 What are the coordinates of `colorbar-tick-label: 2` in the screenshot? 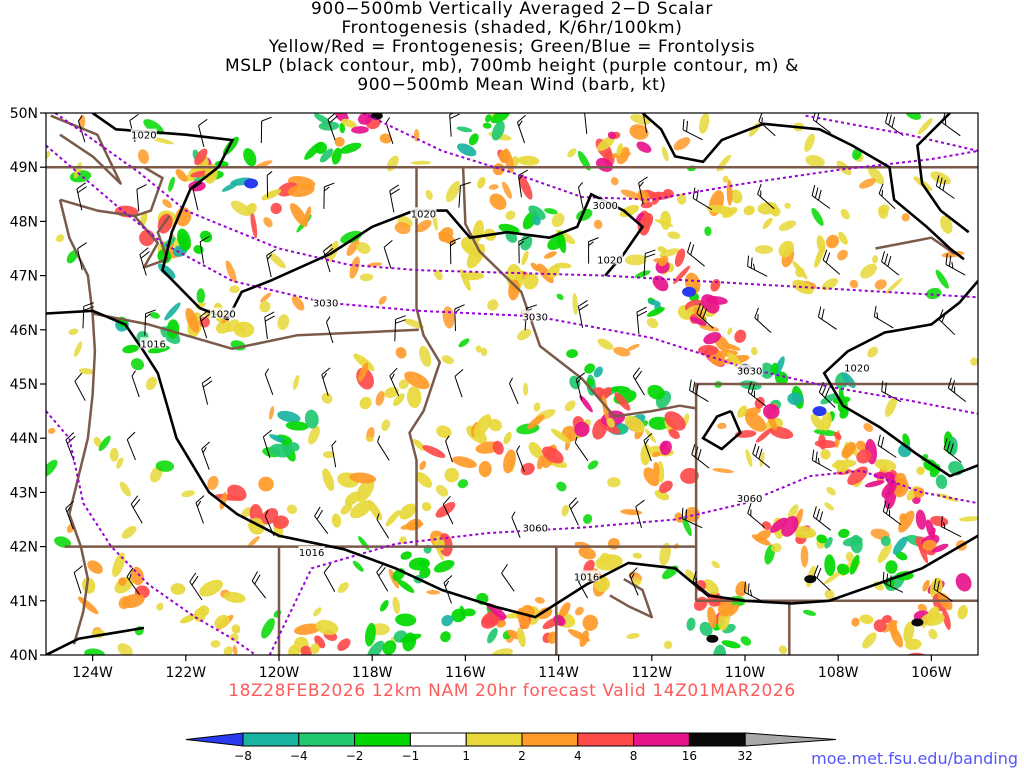 It's located at (522, 756).